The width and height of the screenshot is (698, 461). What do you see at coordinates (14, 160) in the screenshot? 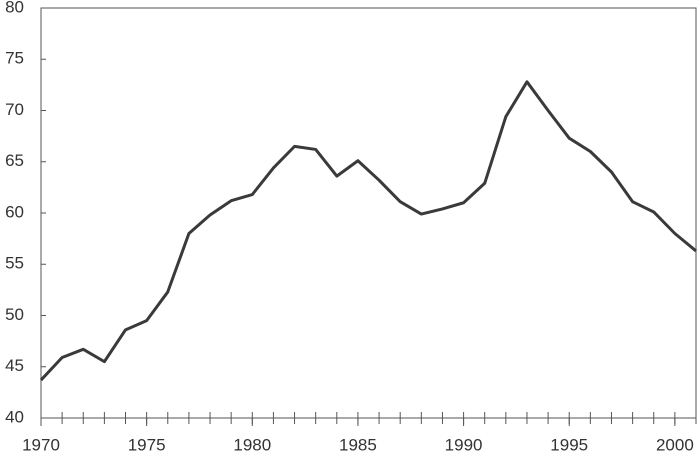
I see `y-tick-label: 65` at bounding box center [14, 160].